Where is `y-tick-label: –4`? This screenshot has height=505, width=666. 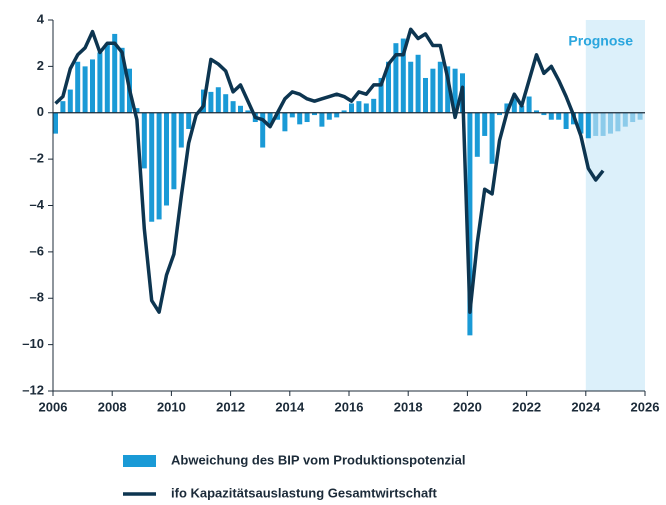
y-tick-label: –4 is located at coordinates (37, 204).